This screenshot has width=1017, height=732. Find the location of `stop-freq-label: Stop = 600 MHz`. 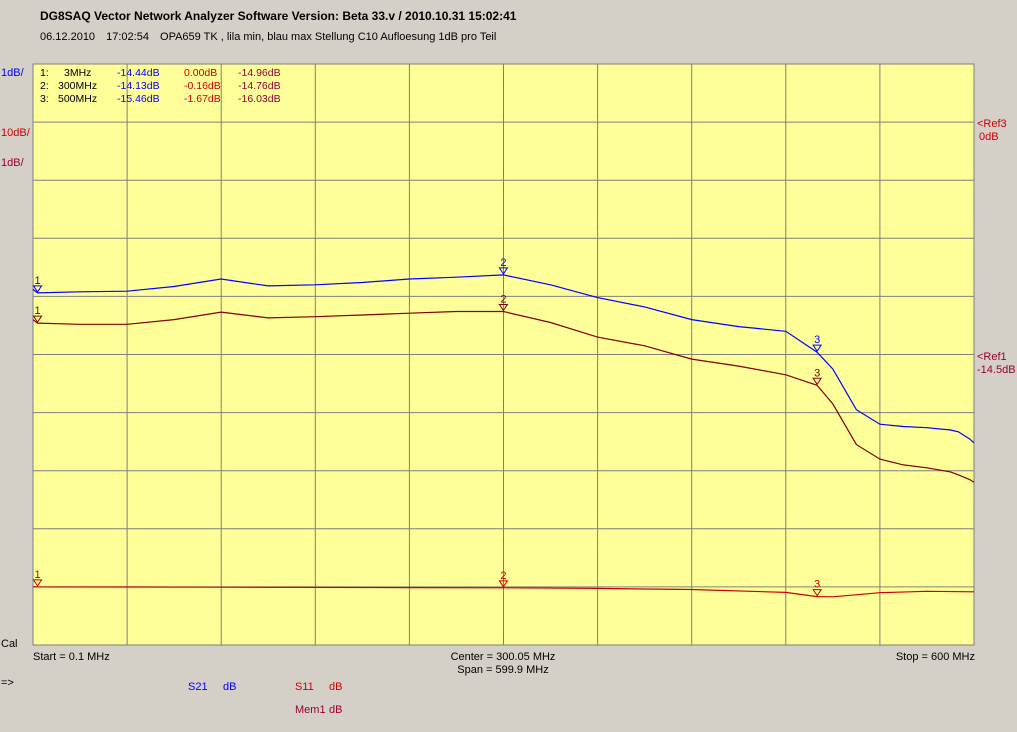

stop-freq-label: Stop = 600 MHz is located at coordinates (935, 657).